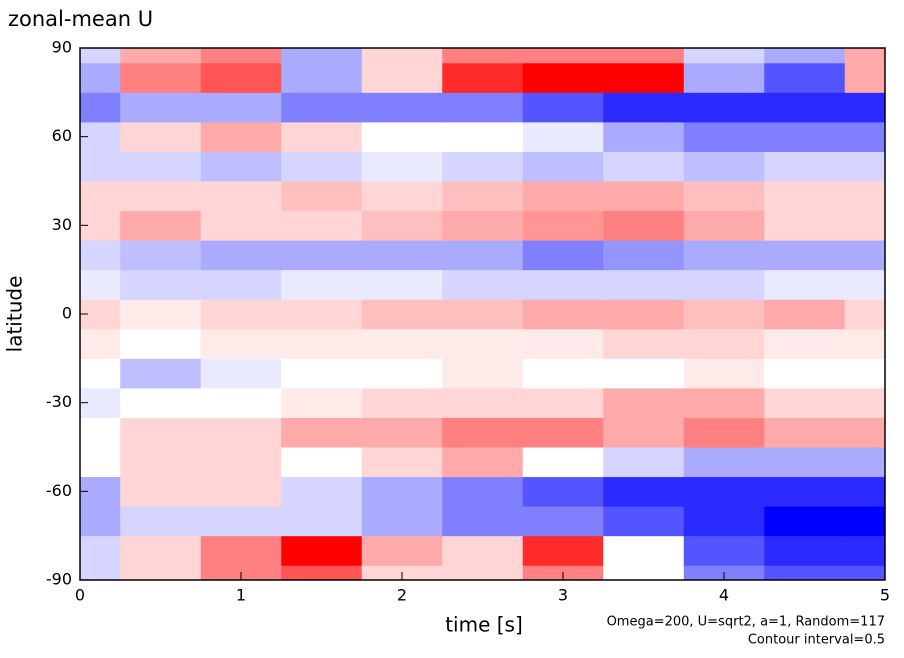 The width and height of the screenshot is (904, 658). Describe the element at coordinates (724, 595) in the screenshot. I see `x-tick-label: 4` at that location.